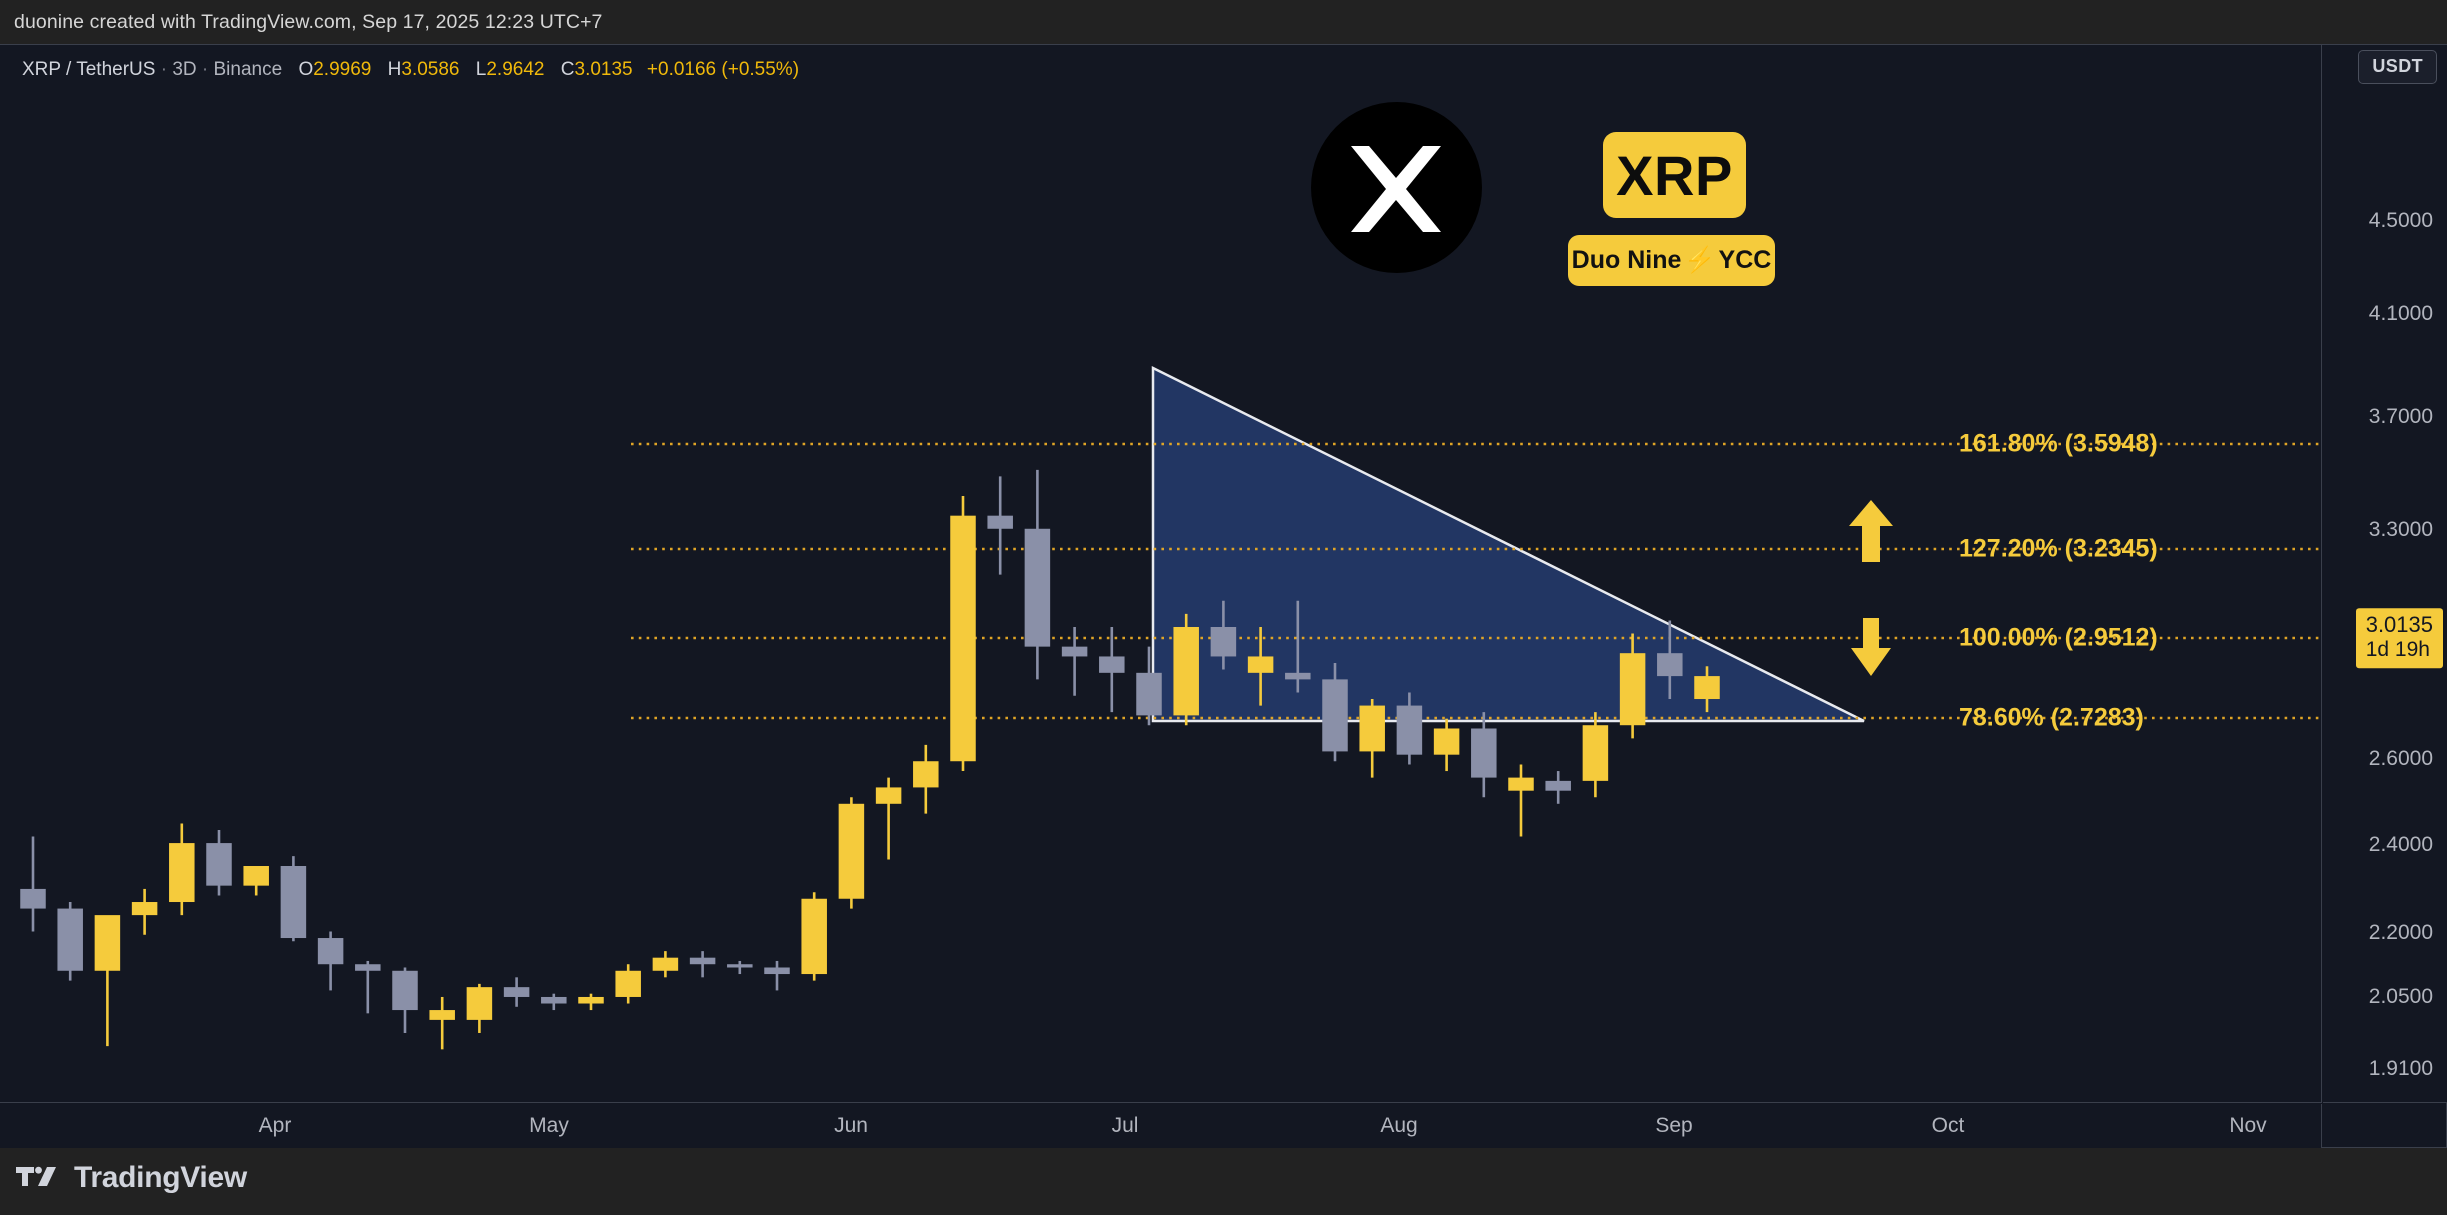 This screenshot has width=2447, height=1215. I want to click on price-tick: 2.0500, so click(2400, 996).